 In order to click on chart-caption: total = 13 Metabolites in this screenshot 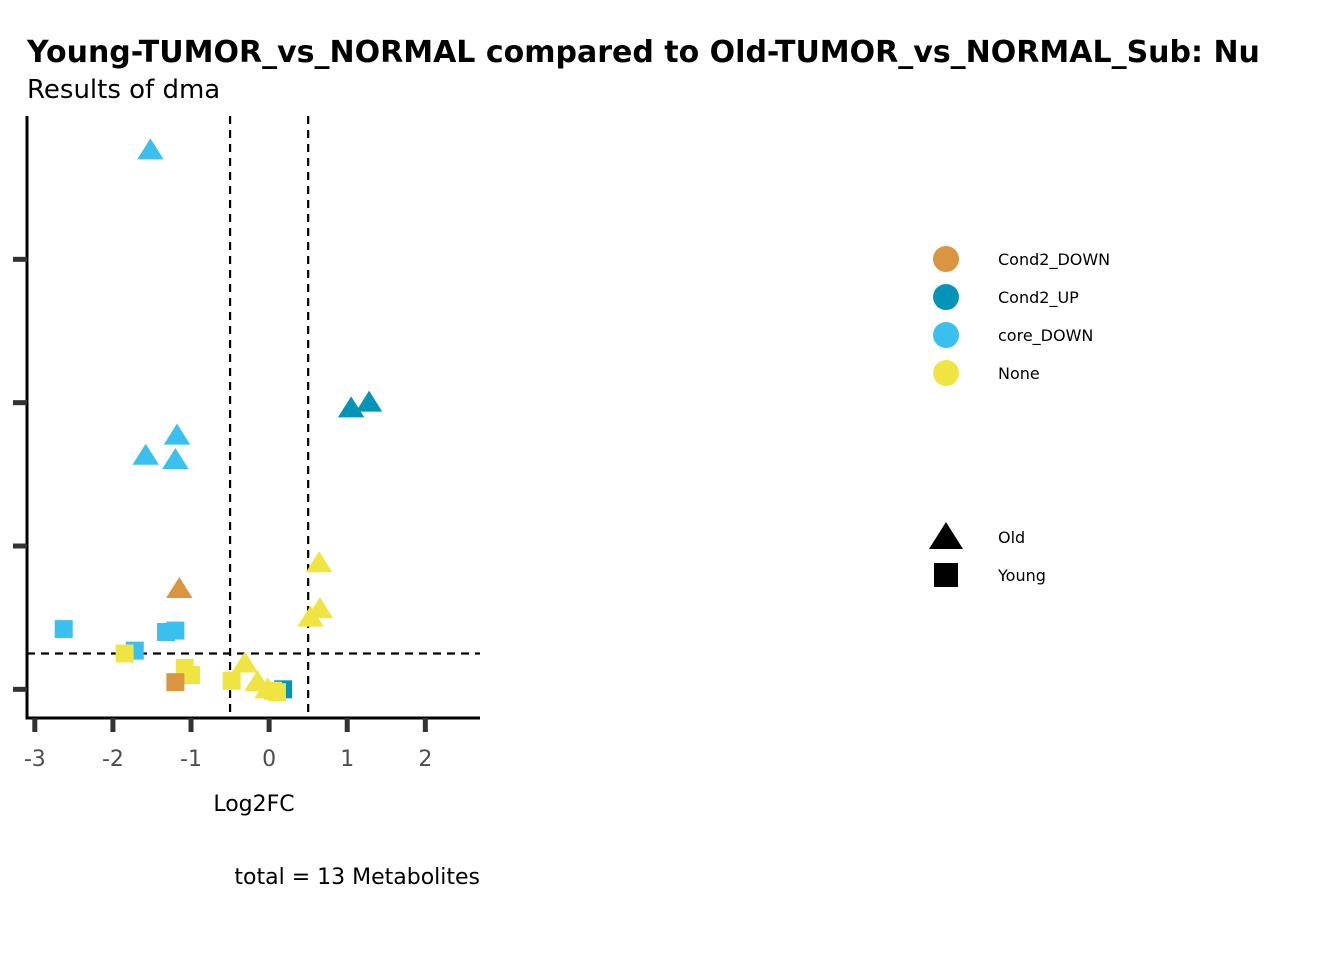, I will do `click(357, 877)`.